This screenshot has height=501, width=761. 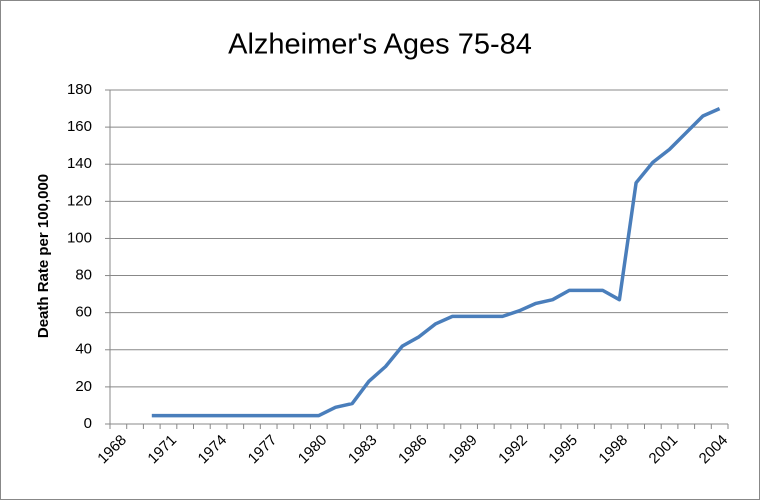 What do you see at coordinates (79, 237) in the screenshot?
I see `y-tick-label: 100` at bounding box center [79, 237].